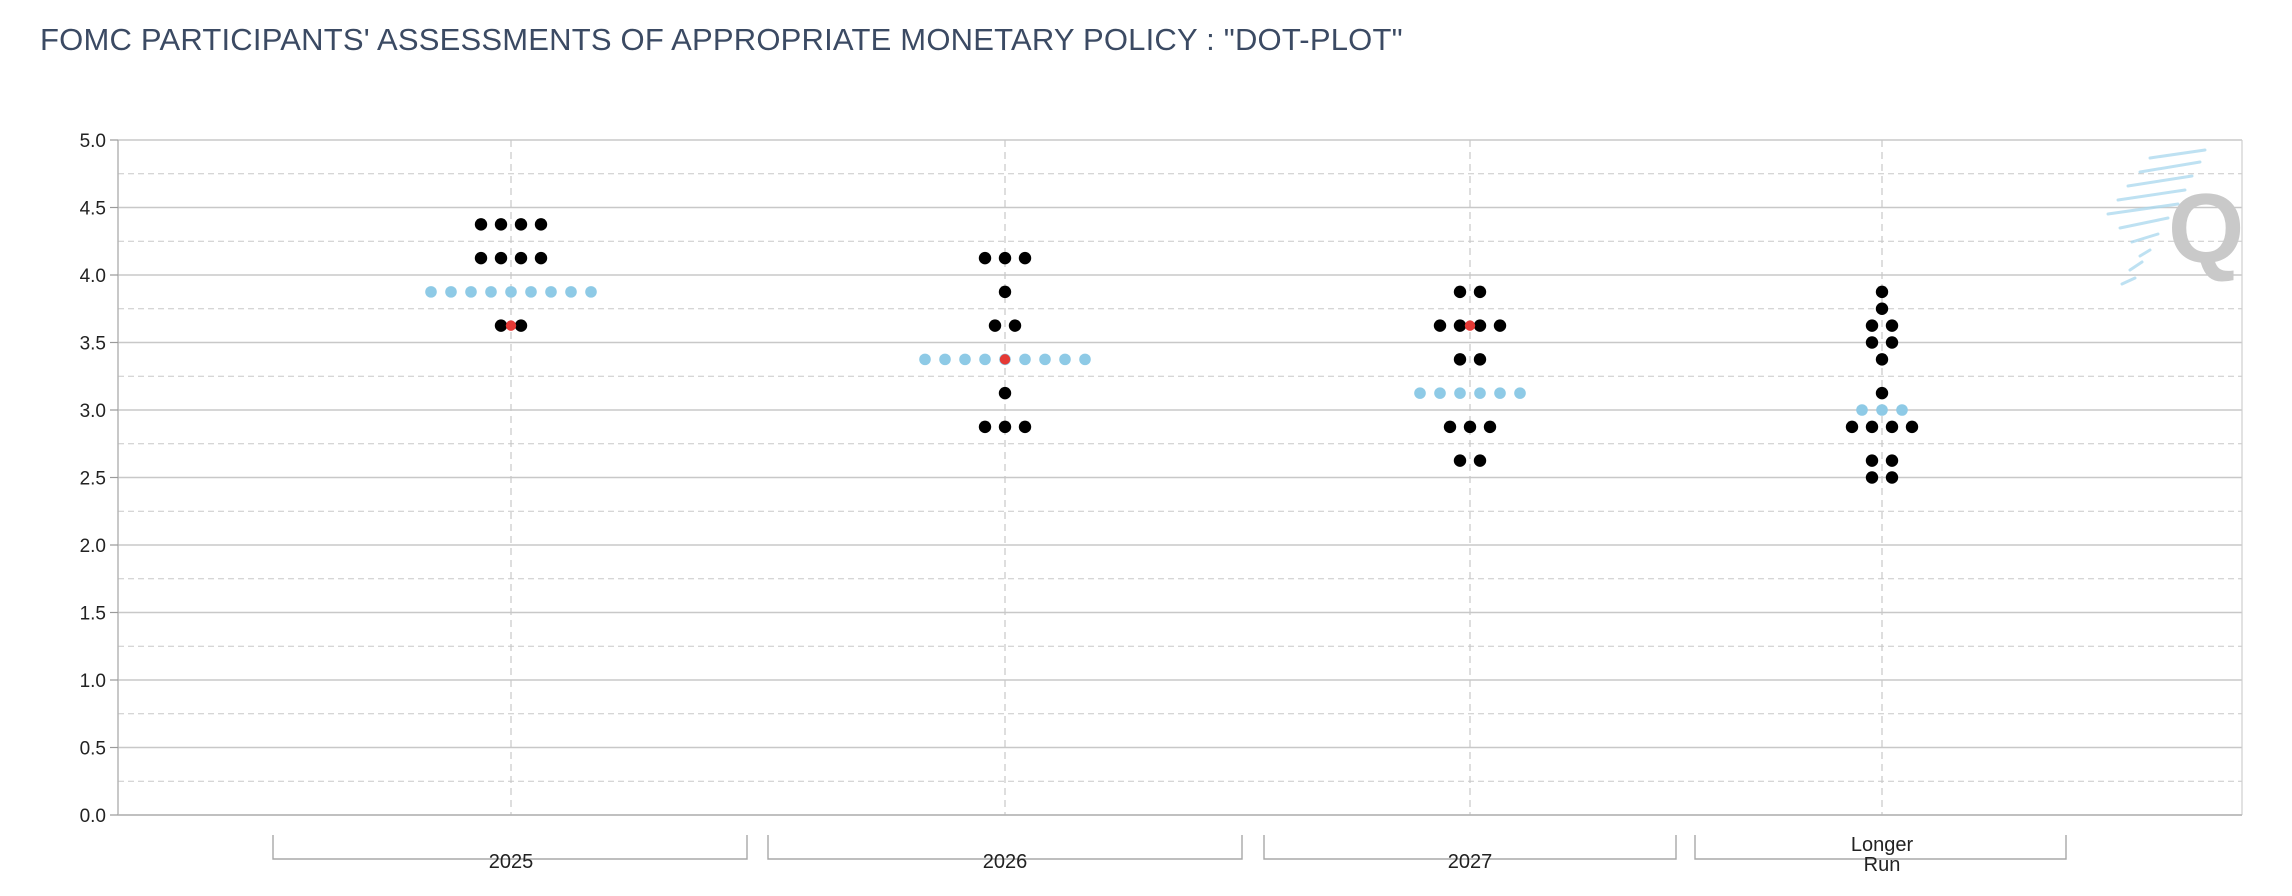  Describe the element at coordinates (1166, 351) in the screenshot. I see `previous-median-dots` at that location.